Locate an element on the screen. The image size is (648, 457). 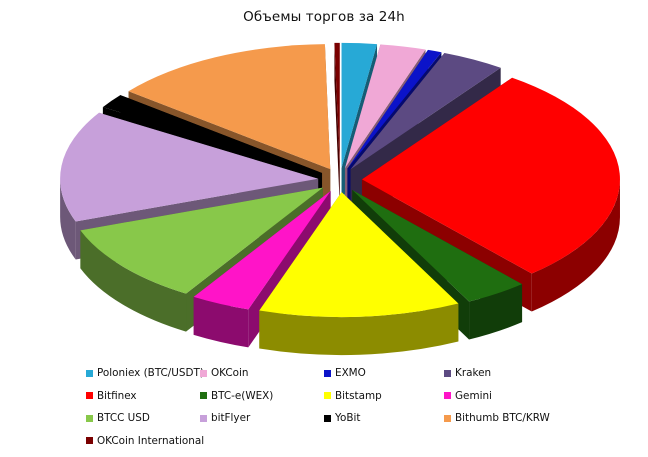
pie-slice-bitstamp is located at coordinates (359, 274).